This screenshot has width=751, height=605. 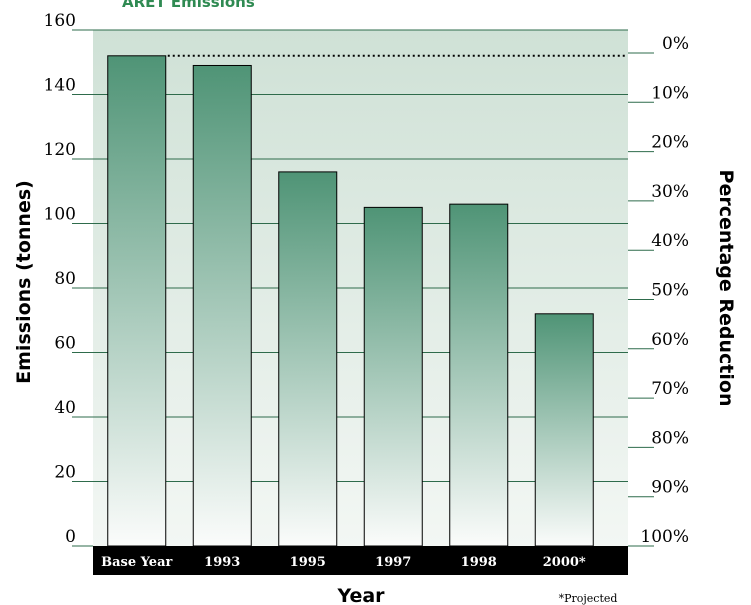 I want to click on y-tick-label: 20, so click(x=65, y=473).